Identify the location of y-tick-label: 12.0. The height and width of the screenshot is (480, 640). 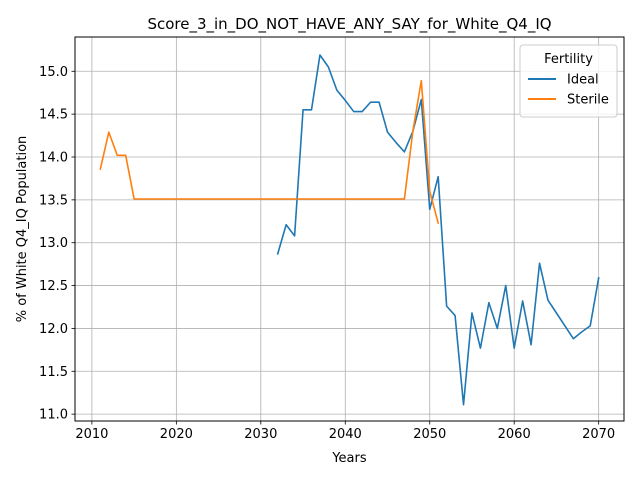
(53, 329).